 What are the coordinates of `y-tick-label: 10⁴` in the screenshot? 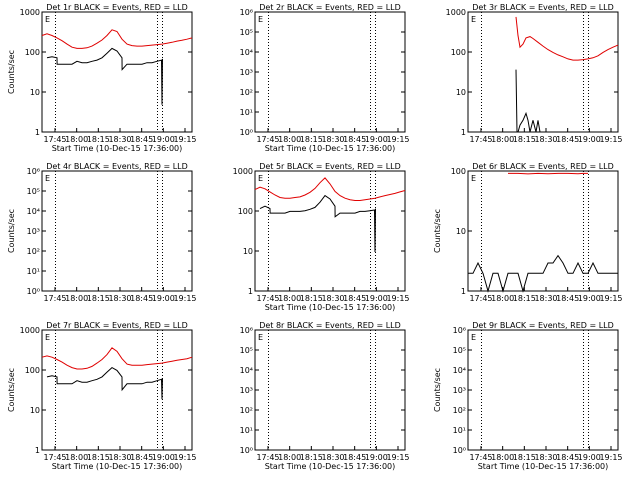 It's located at (33, 211).